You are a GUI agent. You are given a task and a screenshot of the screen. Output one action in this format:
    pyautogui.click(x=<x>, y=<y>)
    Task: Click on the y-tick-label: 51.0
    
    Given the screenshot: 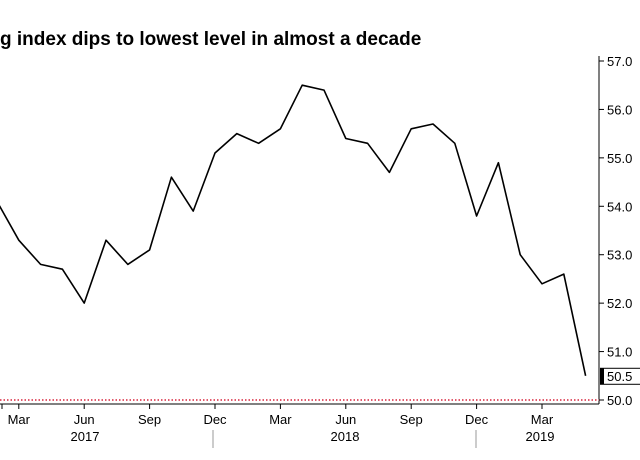 What is the action you would take?
    pyautogui.click(x=619, y=352)
    